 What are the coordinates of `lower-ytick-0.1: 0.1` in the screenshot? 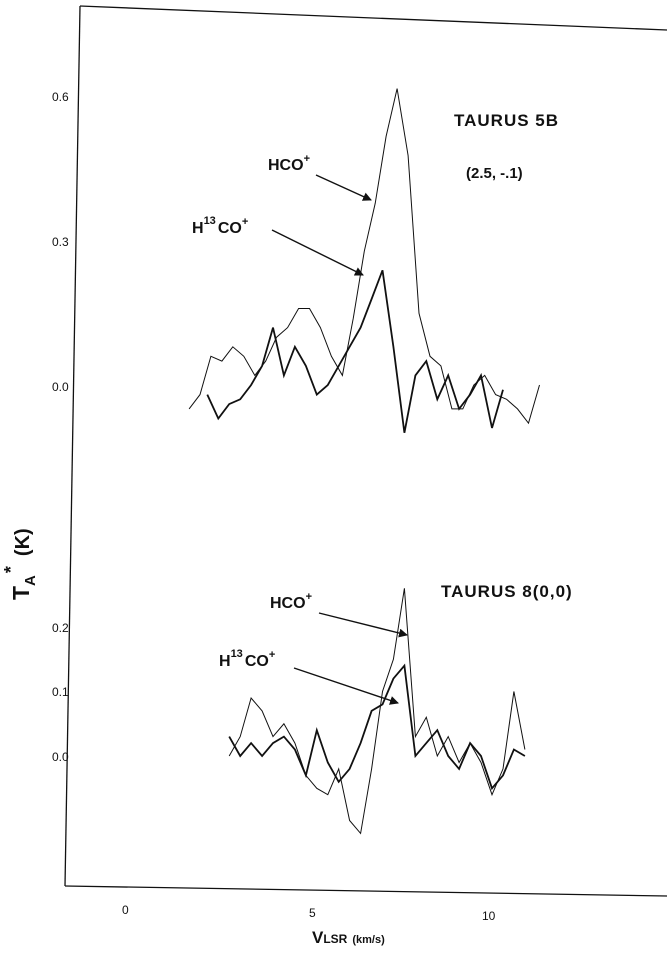 It's located at (60, 692).